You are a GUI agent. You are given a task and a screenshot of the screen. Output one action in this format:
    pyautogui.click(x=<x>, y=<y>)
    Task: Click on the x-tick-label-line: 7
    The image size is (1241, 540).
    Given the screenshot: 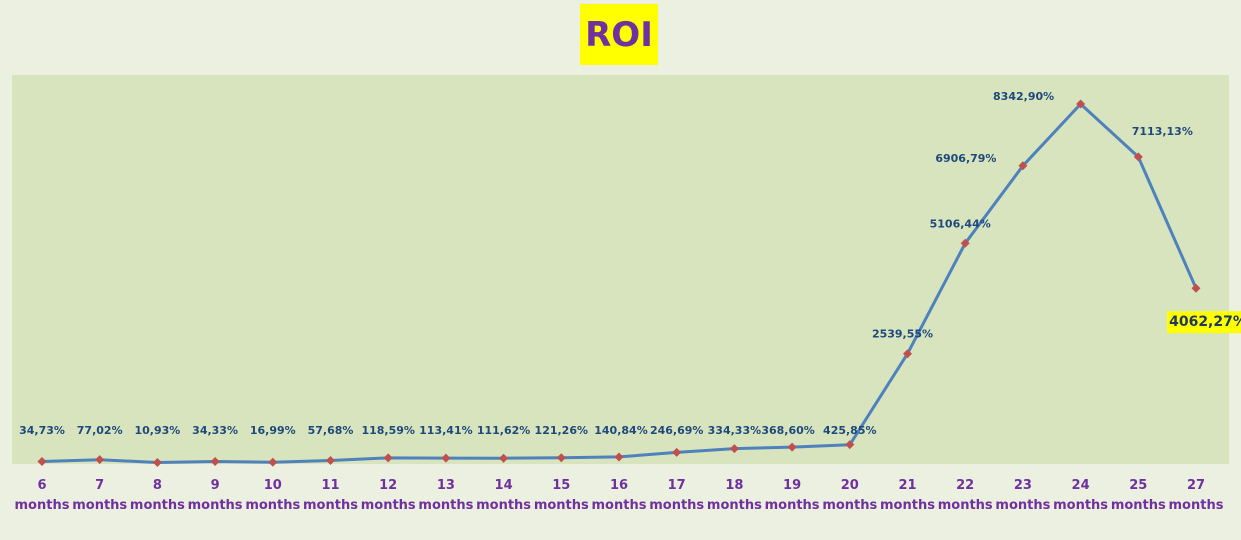 What is the action you would take?
    pyautogui.click(x=99, y=485)
    